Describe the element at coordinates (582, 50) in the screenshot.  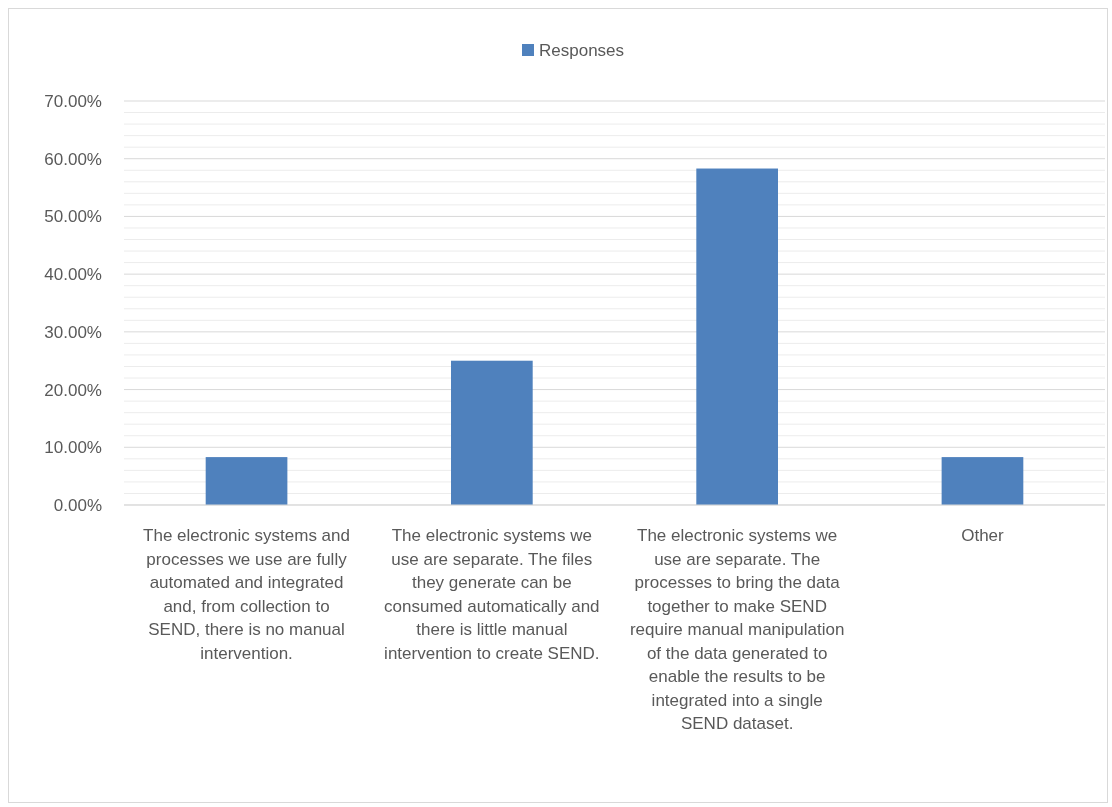
I see `legend-label: Responses` at that location.